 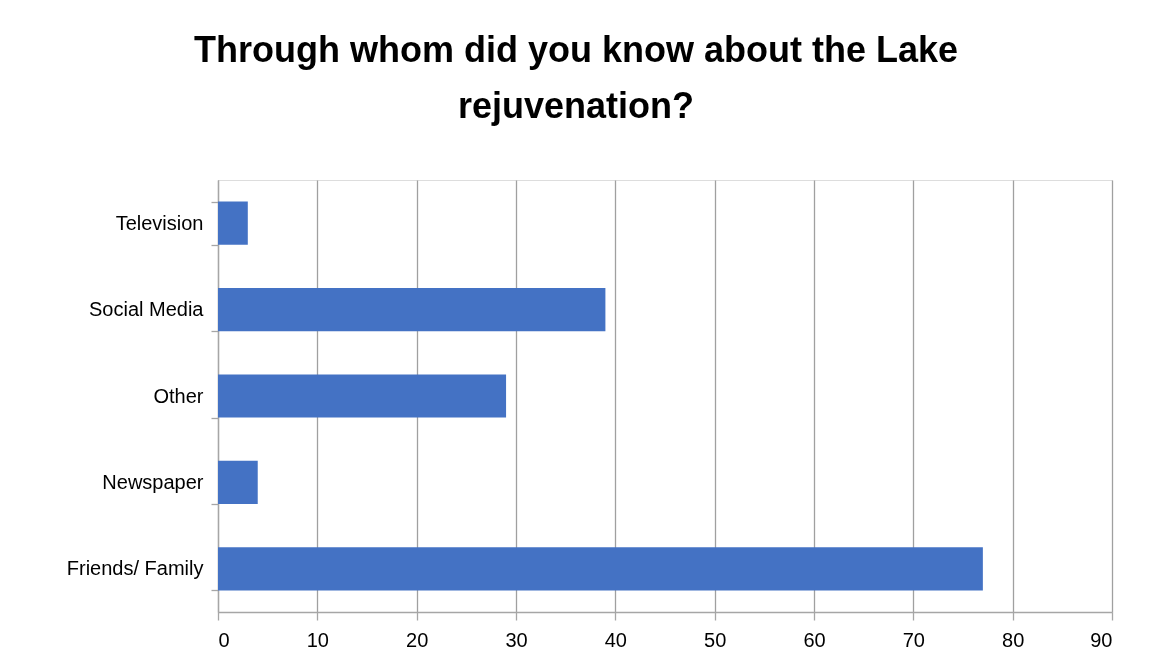 What do you see at coordinates (615, 639) in the screenshot?
I see `x-tick-label: 40` at bounding box center [615, 639].